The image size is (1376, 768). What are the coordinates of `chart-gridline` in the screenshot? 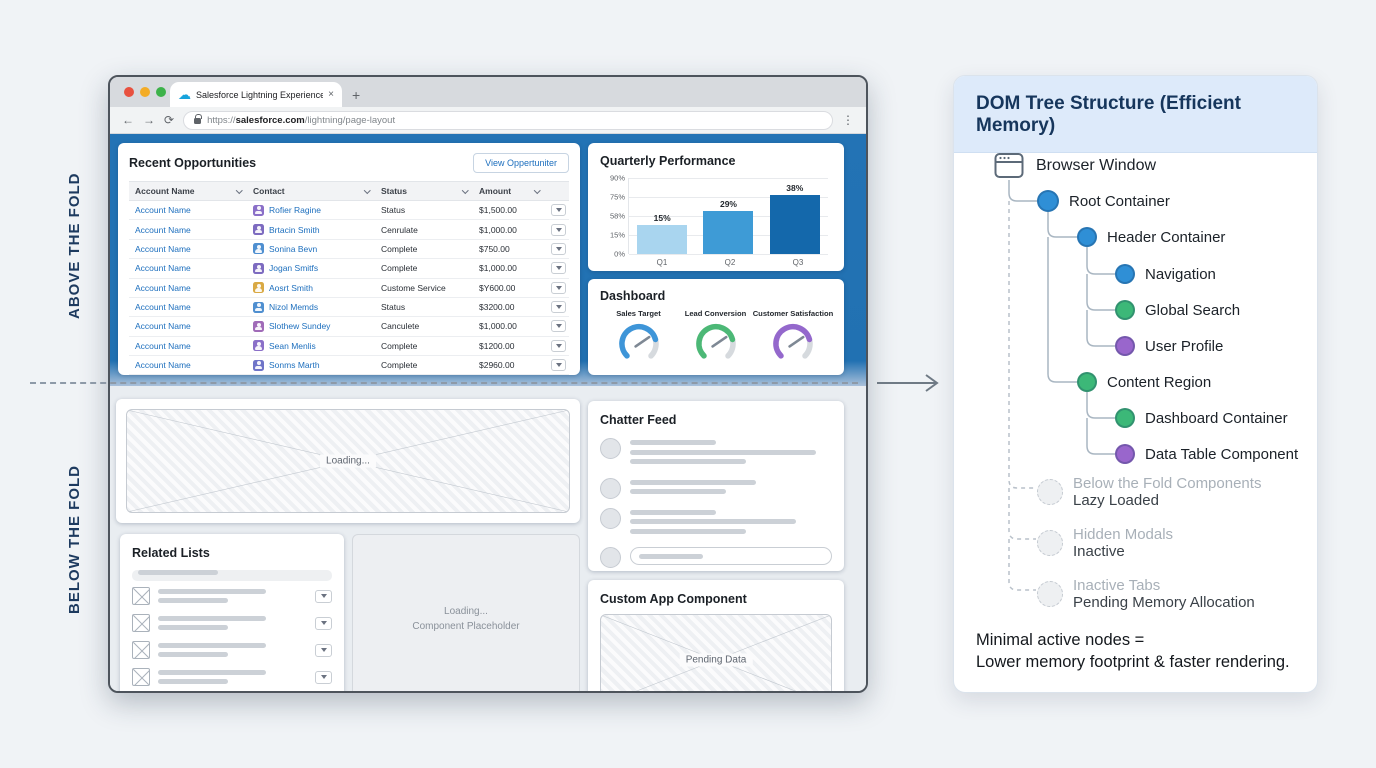 It's located at (728, 254).